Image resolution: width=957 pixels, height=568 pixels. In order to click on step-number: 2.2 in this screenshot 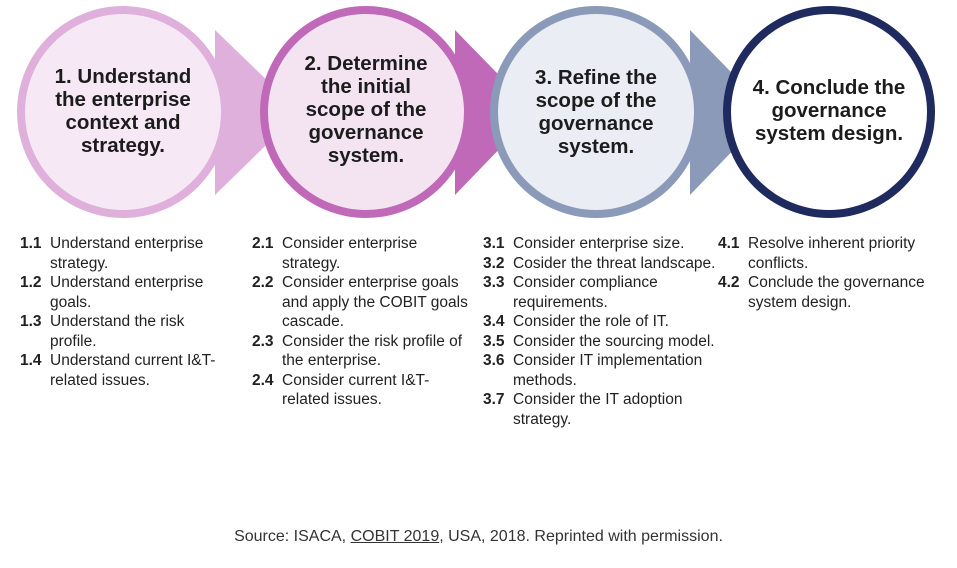, I will do `click(263, 282)`.